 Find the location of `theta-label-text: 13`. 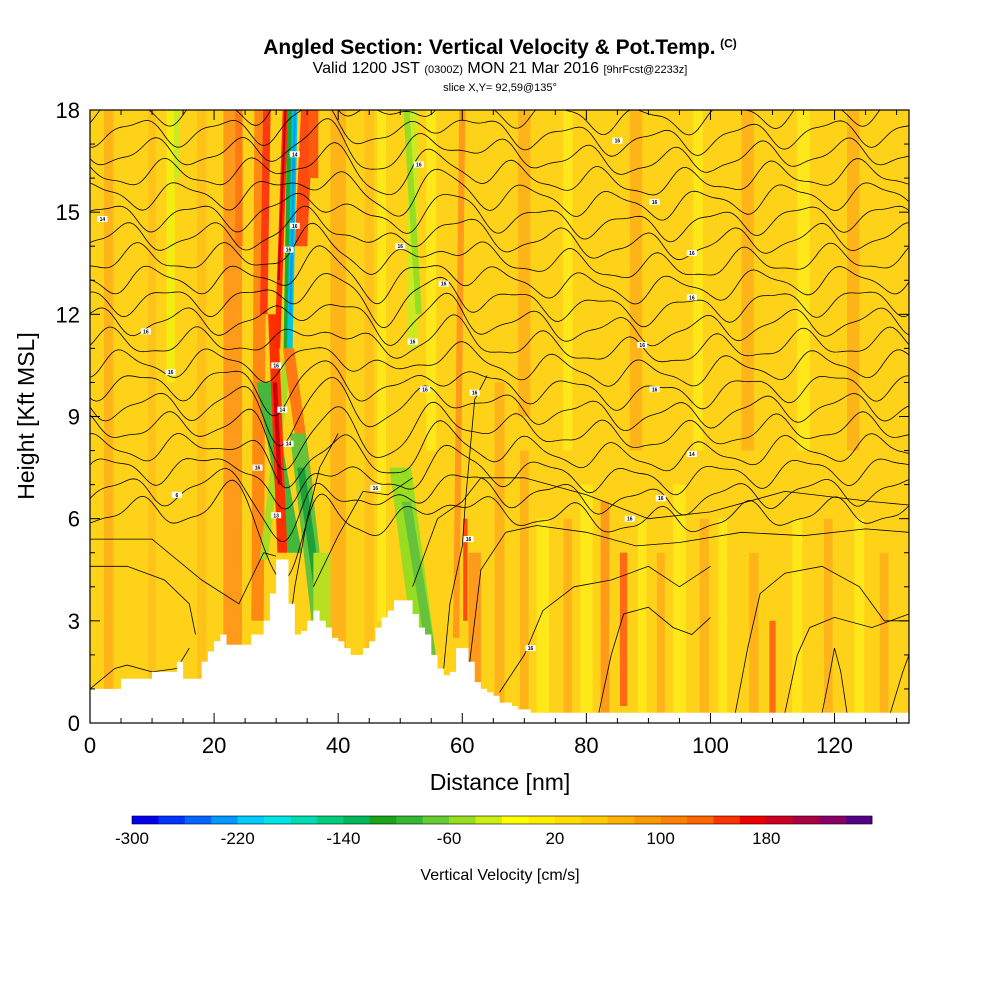

theta-label-text: 13 is located at coordinates (276, 516).